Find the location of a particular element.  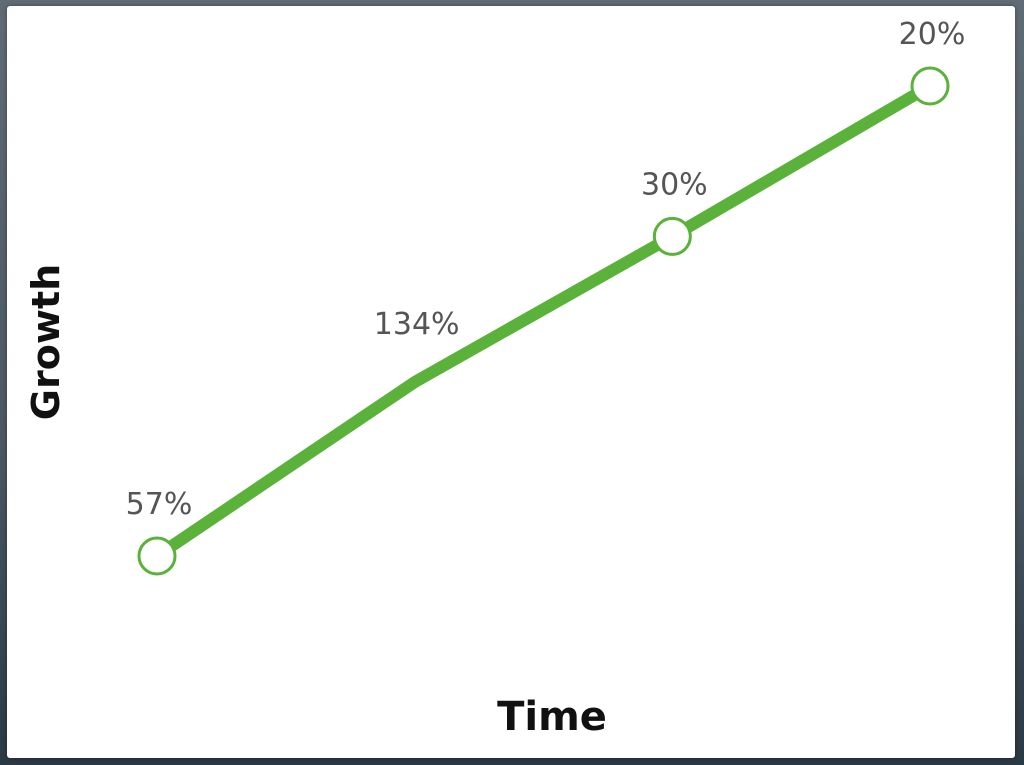

data-label: 57% is located at coordinates (159, 504).